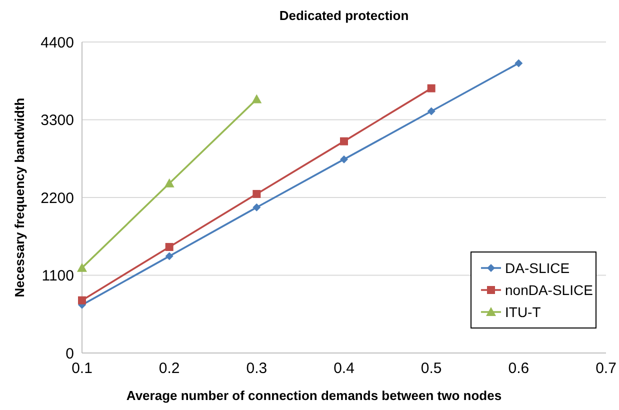 The height and width of the screenshot is (410, 619). Describe the element at coordinates (58, 276) in the screenshot. I see `y-tick-label: 1100` at that location.